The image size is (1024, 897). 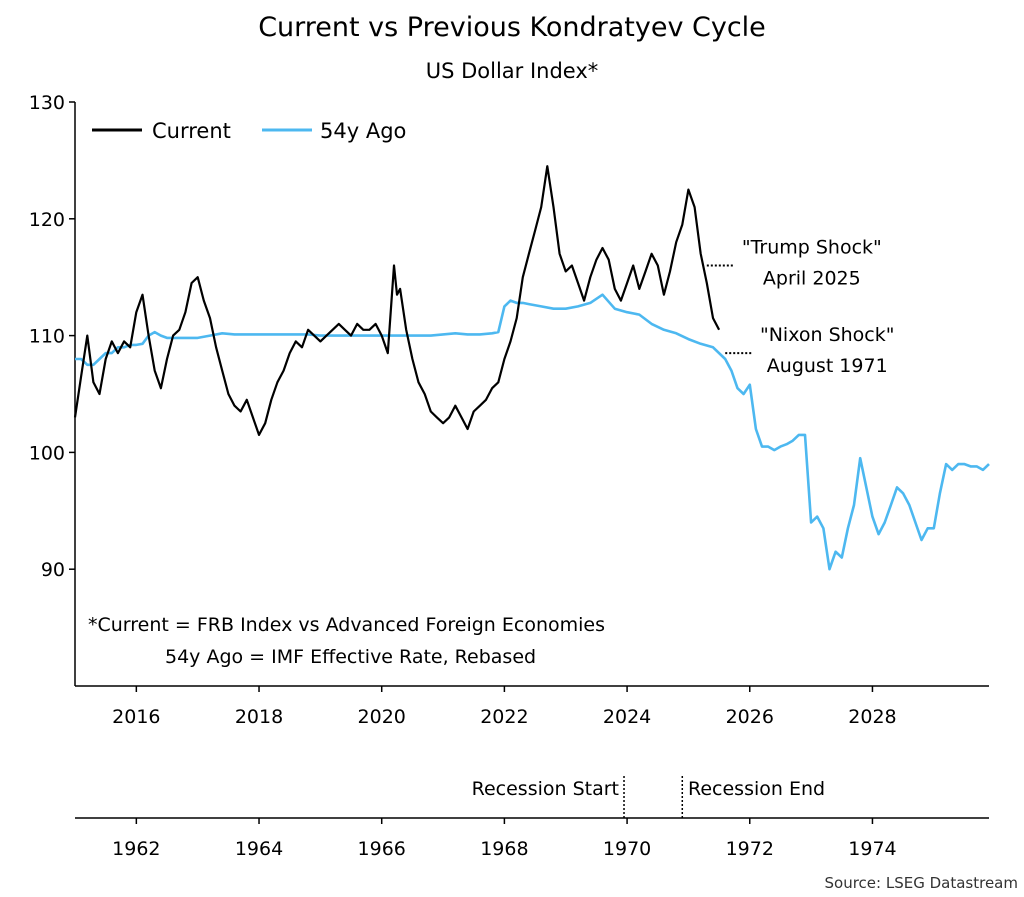 I want to click on x-tick-label: 2022, so click(x=504, y=717).